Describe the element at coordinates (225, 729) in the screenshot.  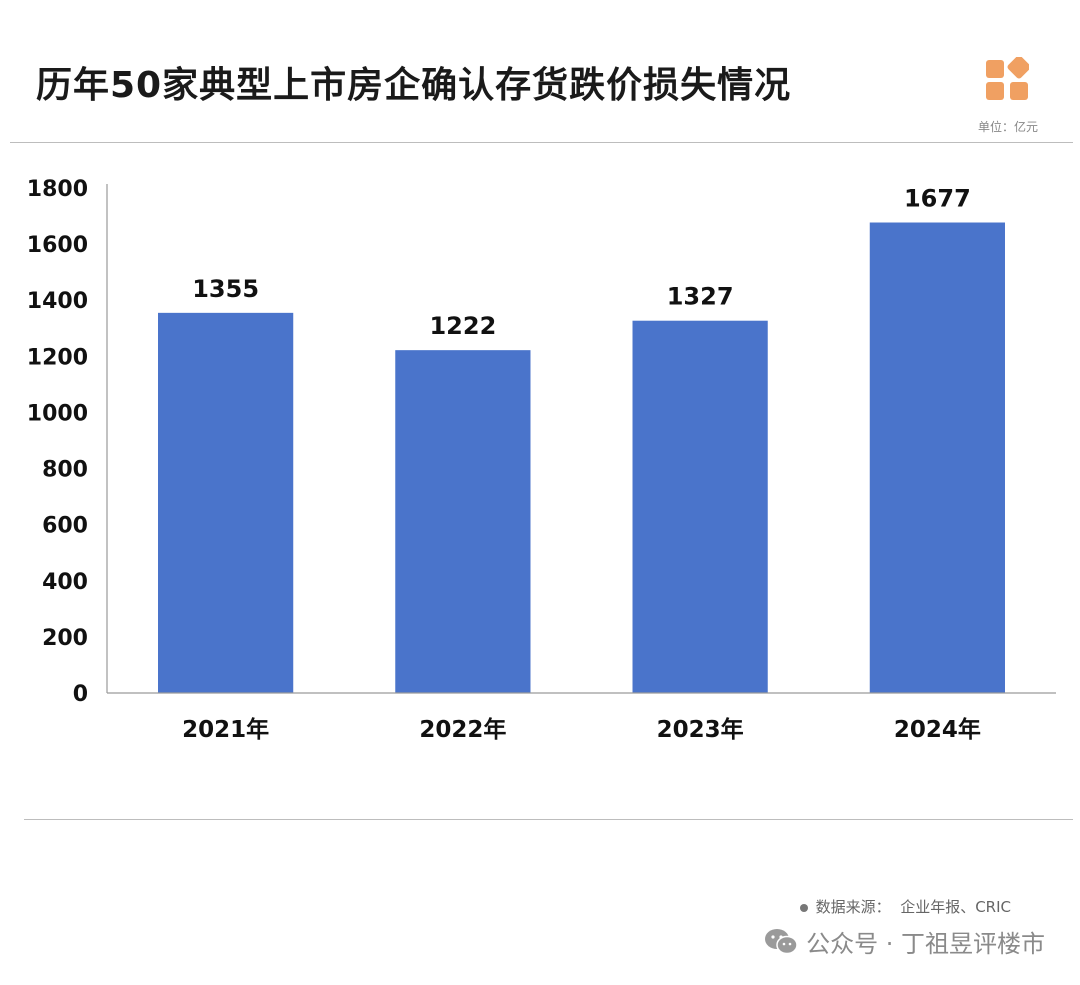
I see `x-tick-label-2021年: 2021年` at that location.